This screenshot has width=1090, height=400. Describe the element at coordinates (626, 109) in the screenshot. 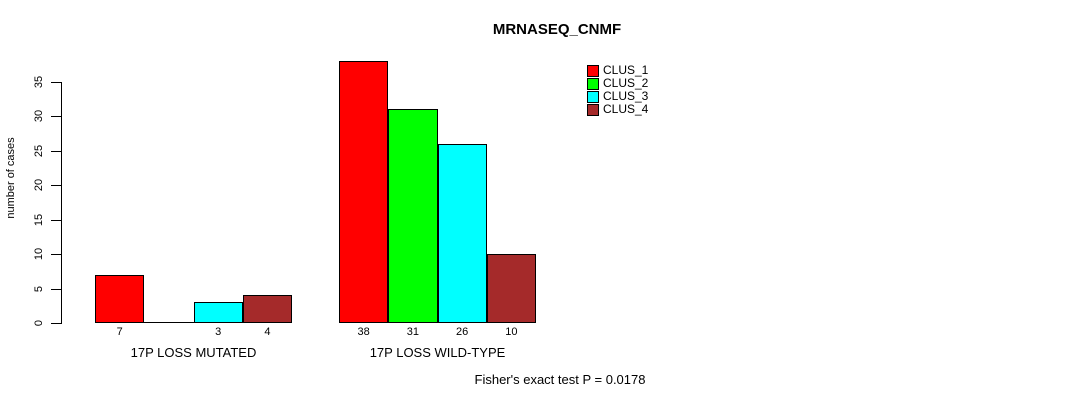

I see `legend-label: CLUS_4` at that location.